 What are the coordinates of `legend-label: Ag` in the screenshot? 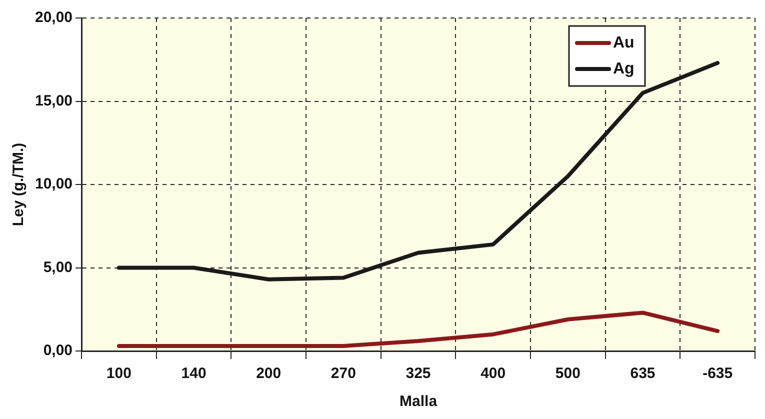 It's located at (623, 69).